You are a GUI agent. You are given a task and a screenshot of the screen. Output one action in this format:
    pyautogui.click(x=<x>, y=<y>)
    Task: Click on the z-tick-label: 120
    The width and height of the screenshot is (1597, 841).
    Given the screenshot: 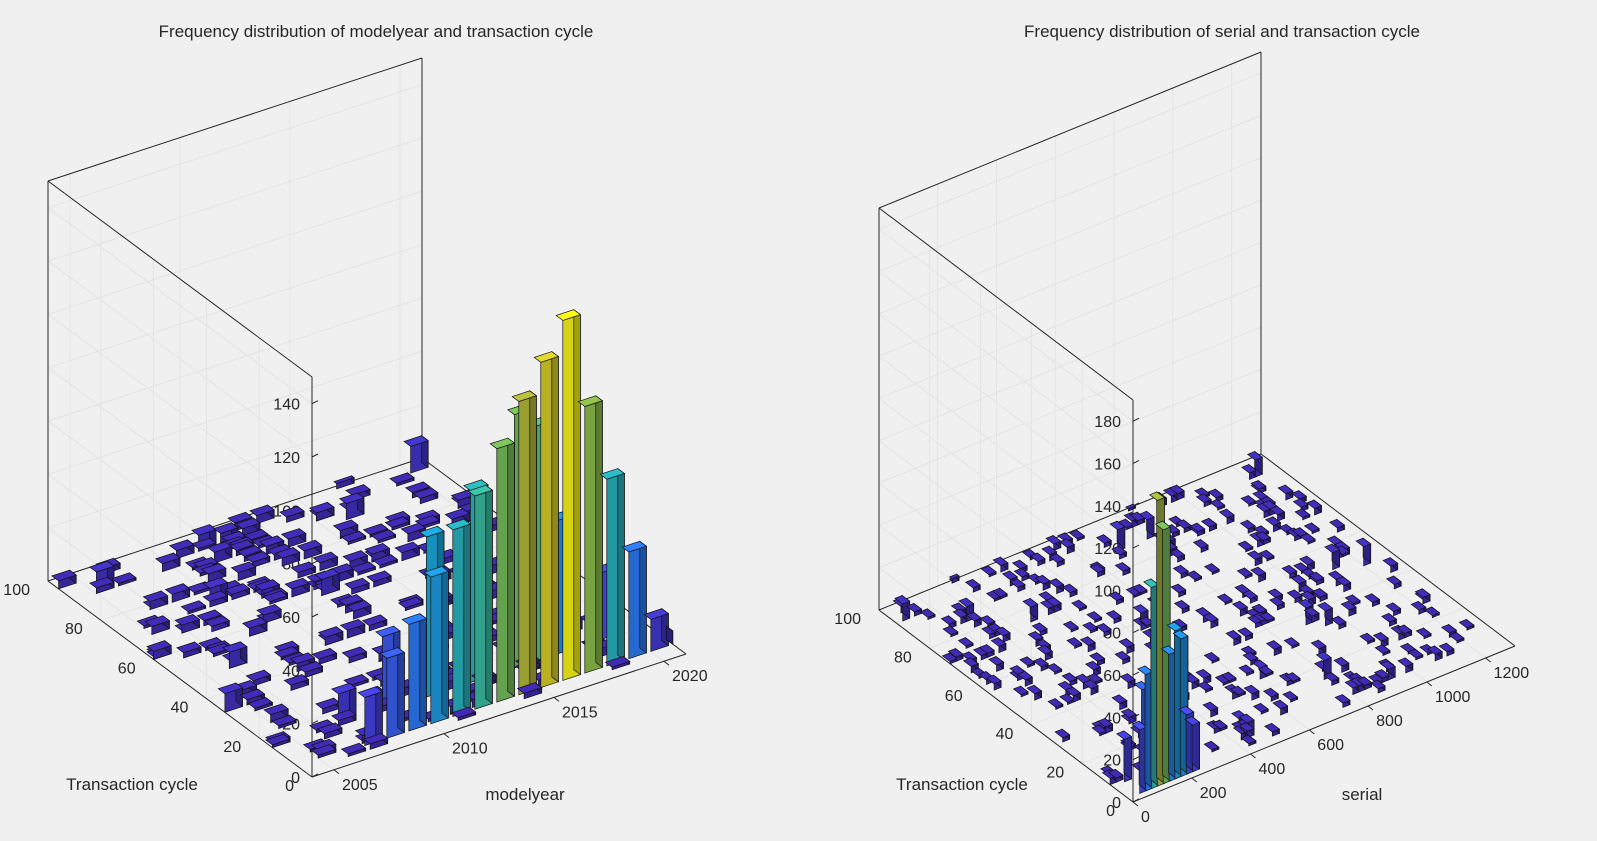 What is the action you would take?
    pyautogui.click(x=1107, y=549)
    